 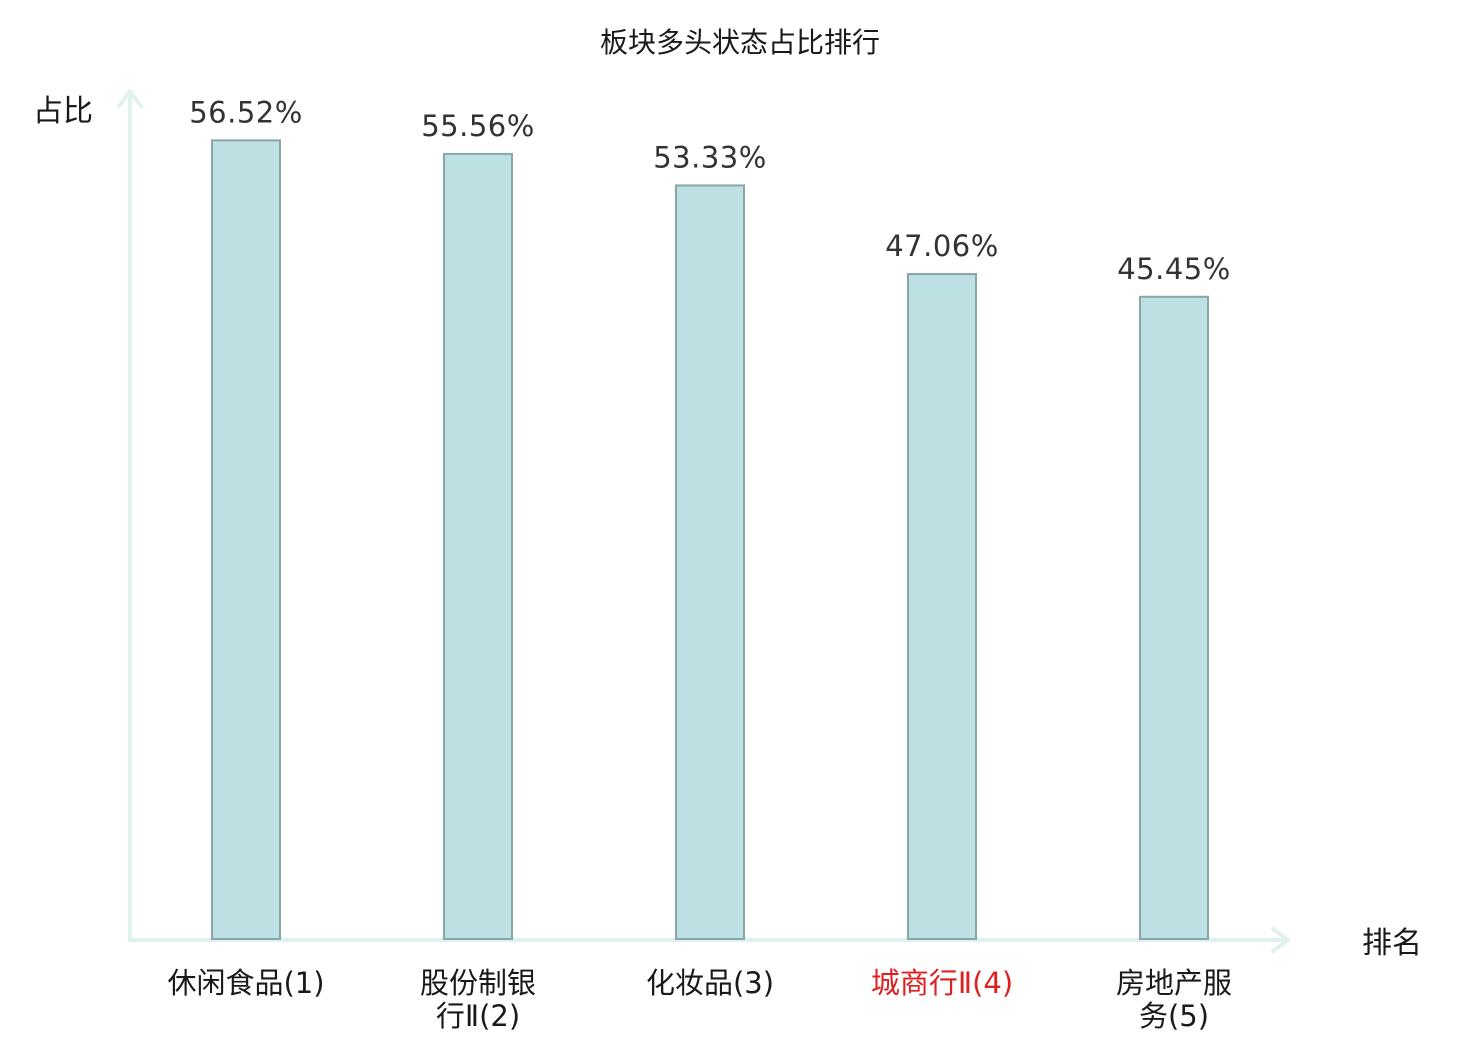 I want to click on category-label: 休闲食品(1), so click(x=245, y=983).